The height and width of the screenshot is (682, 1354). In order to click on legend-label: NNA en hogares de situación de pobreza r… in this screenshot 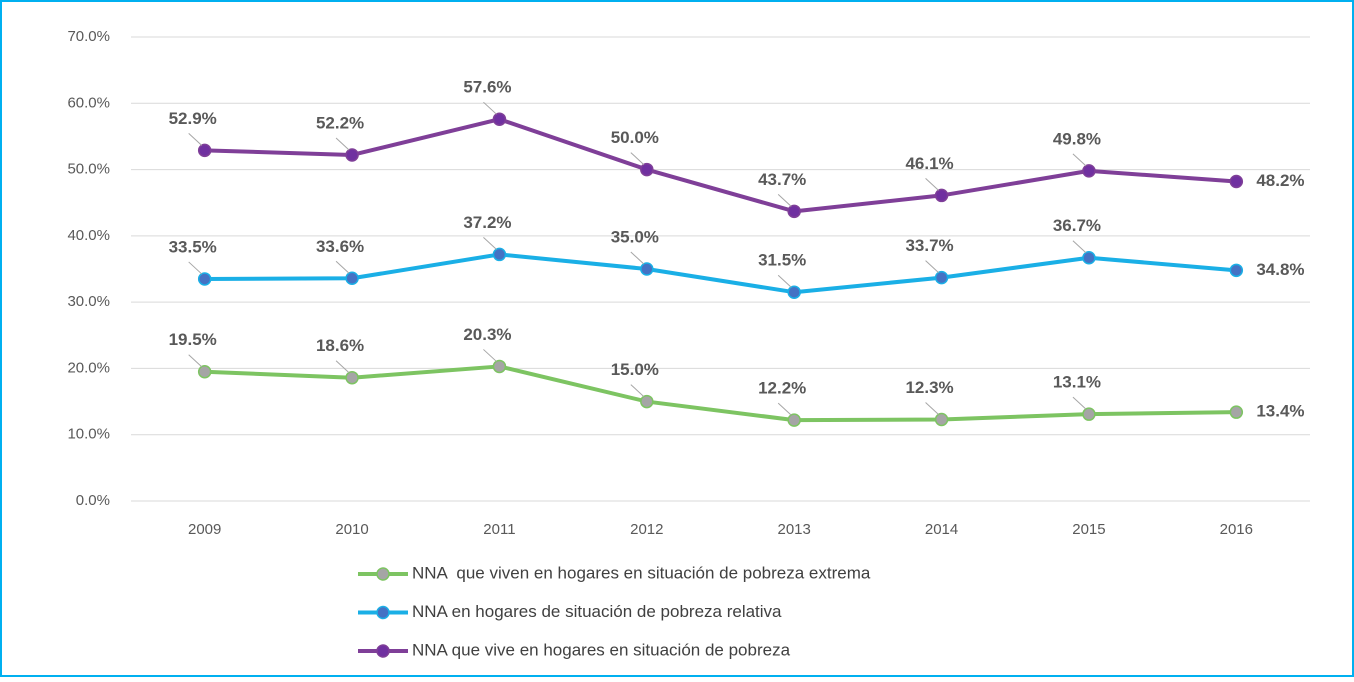, I will do `click(597, 611)`.